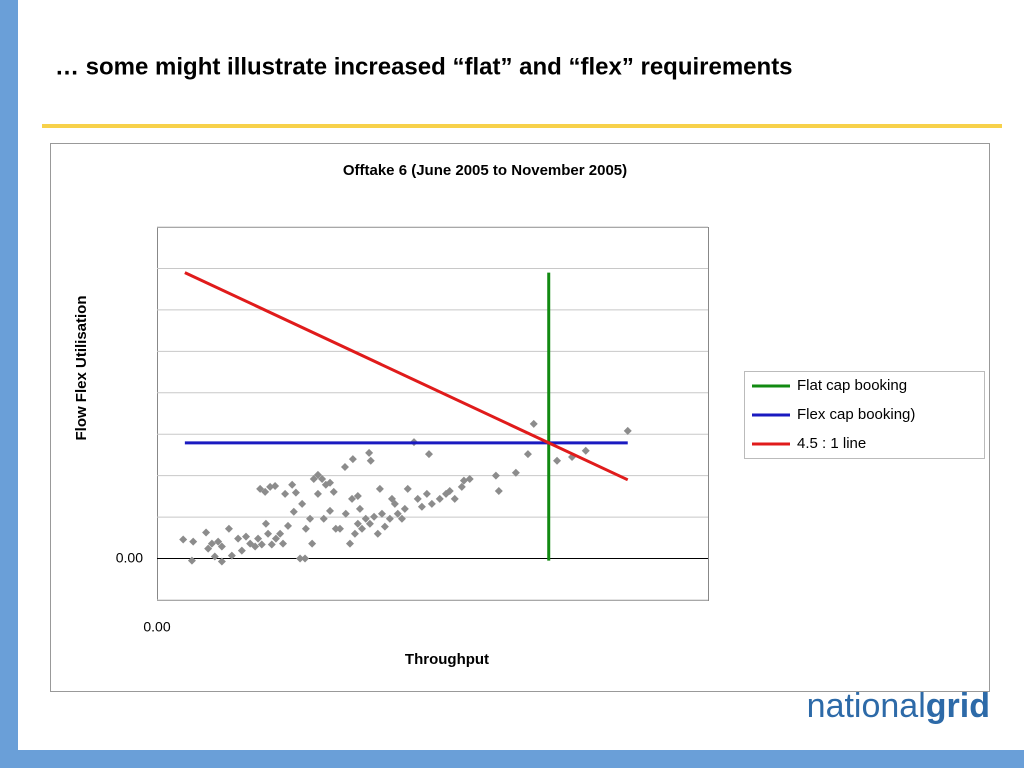  What do you see at coordinates (9, 384) in the screenshot?
I see `side-bar` at bounding box center [9, 384].